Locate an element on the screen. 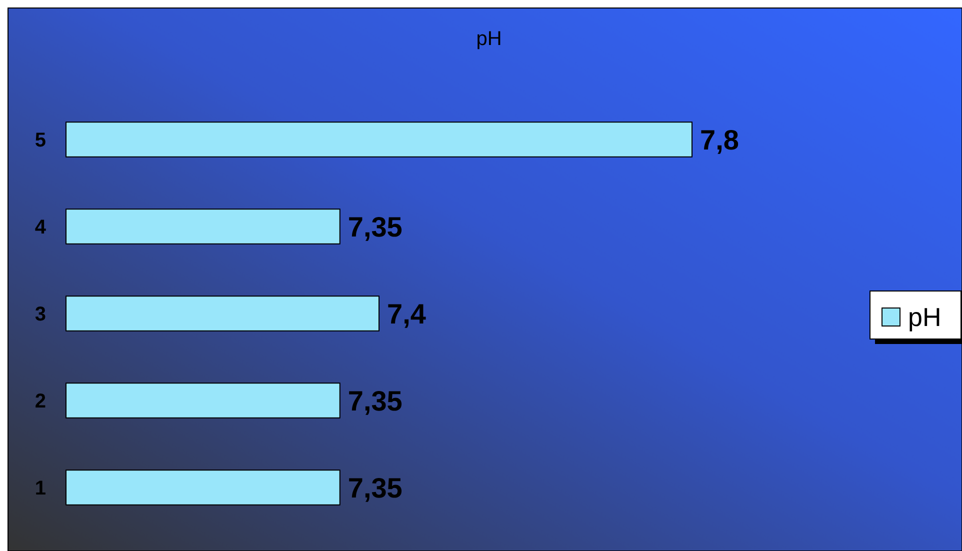 The image size is (962, 551). legend-label: pH is located at coordinates (925, 317).